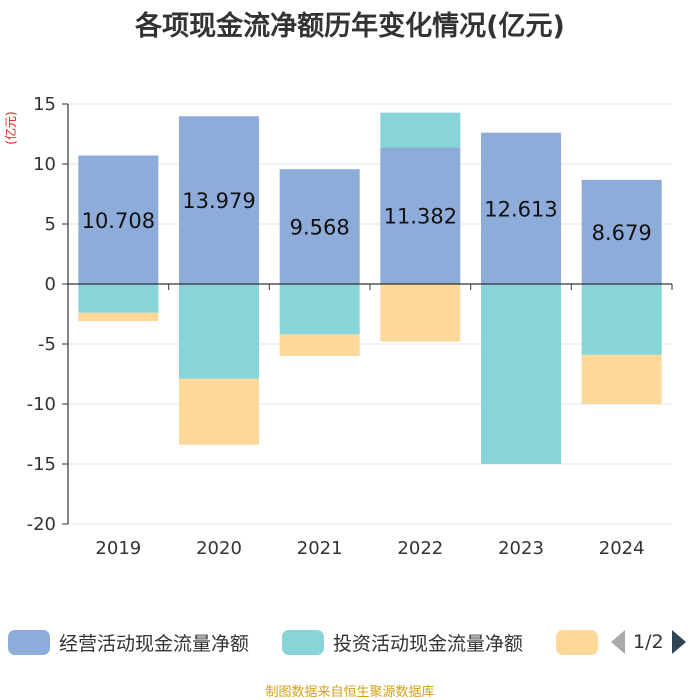  What do you see at coordinates (678, 642) in the screenshot?
I see `legend-next-page-icon` at bounding box center [678, 642].